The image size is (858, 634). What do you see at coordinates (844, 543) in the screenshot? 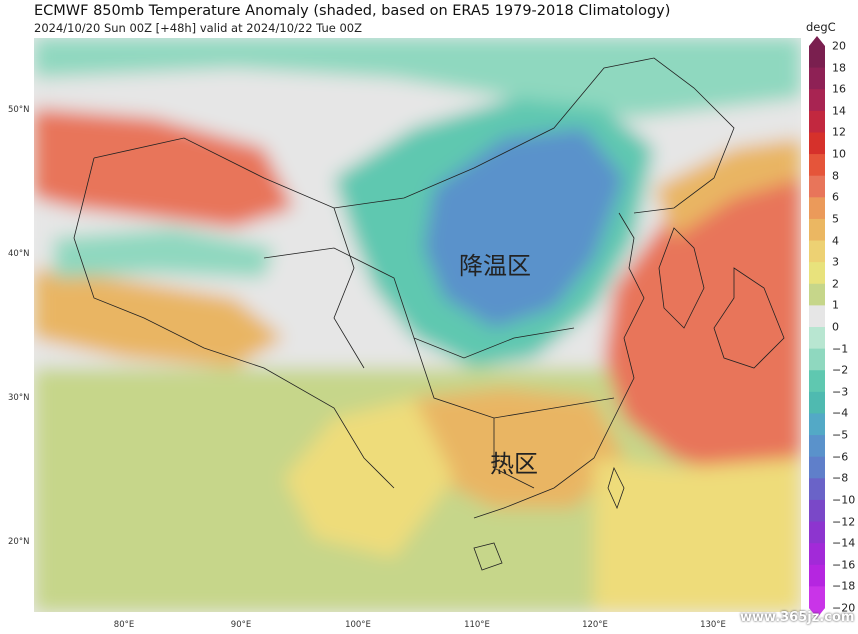
I see `colorbar-tick-label: −14` at bounding box center [844, 543].